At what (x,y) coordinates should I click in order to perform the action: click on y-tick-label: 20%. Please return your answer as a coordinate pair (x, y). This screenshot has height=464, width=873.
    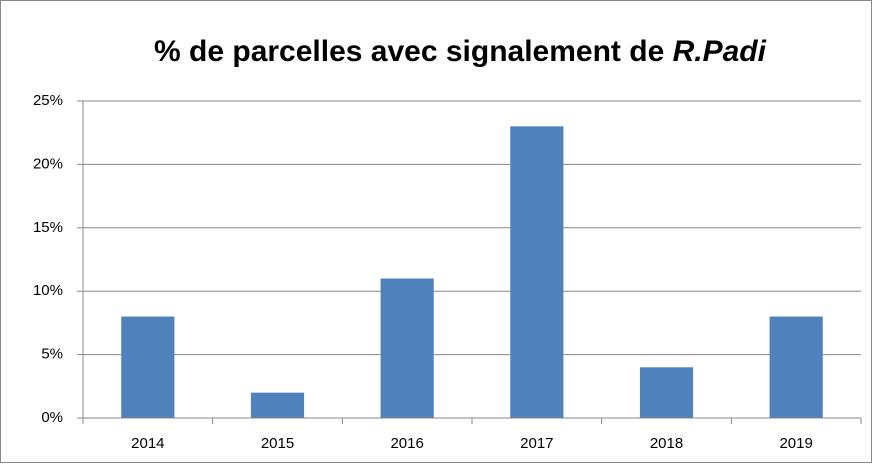
    Looking at the image, I should click on (48, 163).